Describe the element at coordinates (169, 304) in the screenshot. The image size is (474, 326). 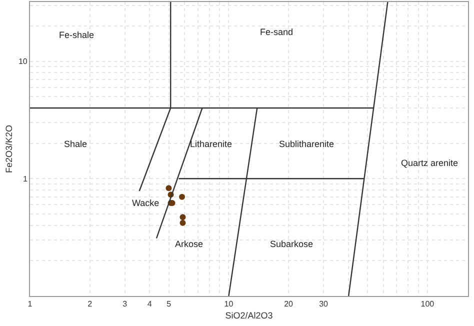
I see `x-tick-label: 5` at that location.